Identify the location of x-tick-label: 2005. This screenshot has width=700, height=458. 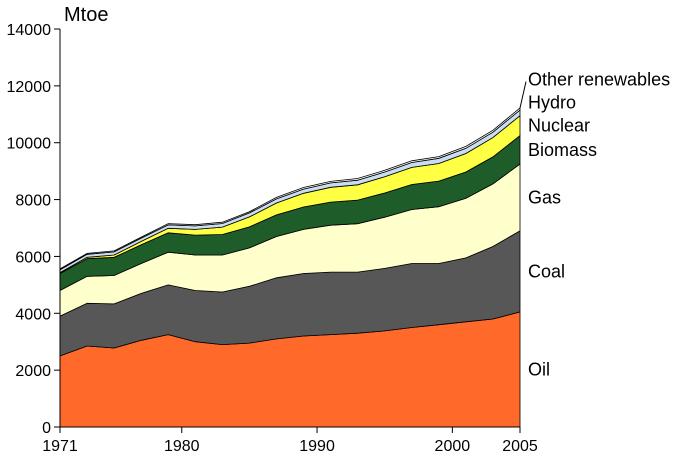
(520, 446).